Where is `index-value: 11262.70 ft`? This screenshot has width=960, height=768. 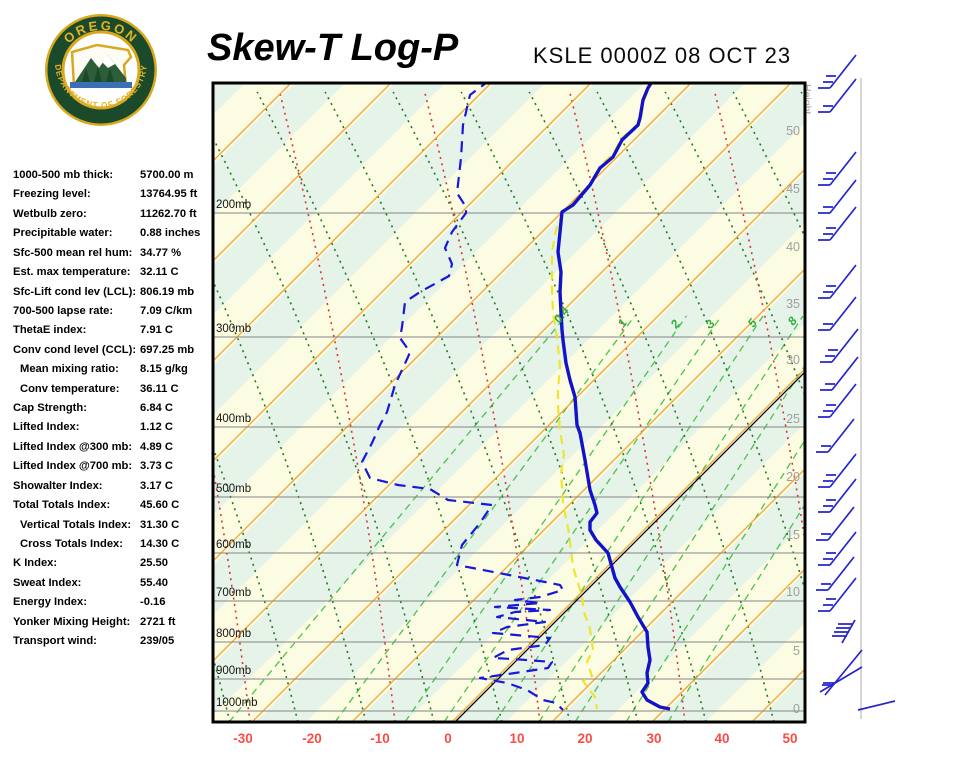 index-value: 11262.70 ft is located at coordinates (168, 213).